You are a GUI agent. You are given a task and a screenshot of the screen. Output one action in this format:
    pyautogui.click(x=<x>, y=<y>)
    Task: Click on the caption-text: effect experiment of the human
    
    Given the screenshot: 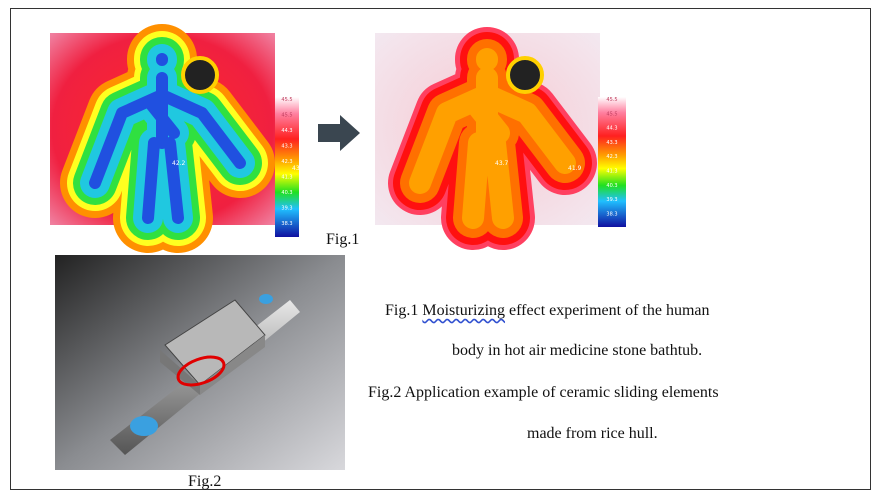 What is the action you would take?
    pyautogui.click(x=607, y=310)
    